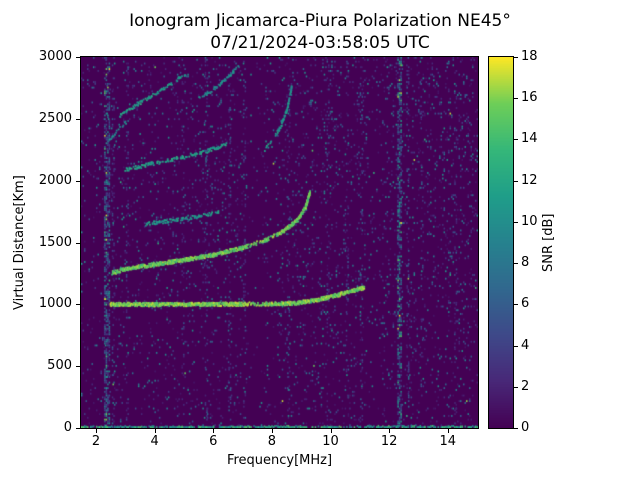 The image size is (640, 480). I want to click on y-tick-label: 1500, so click(55, 242).